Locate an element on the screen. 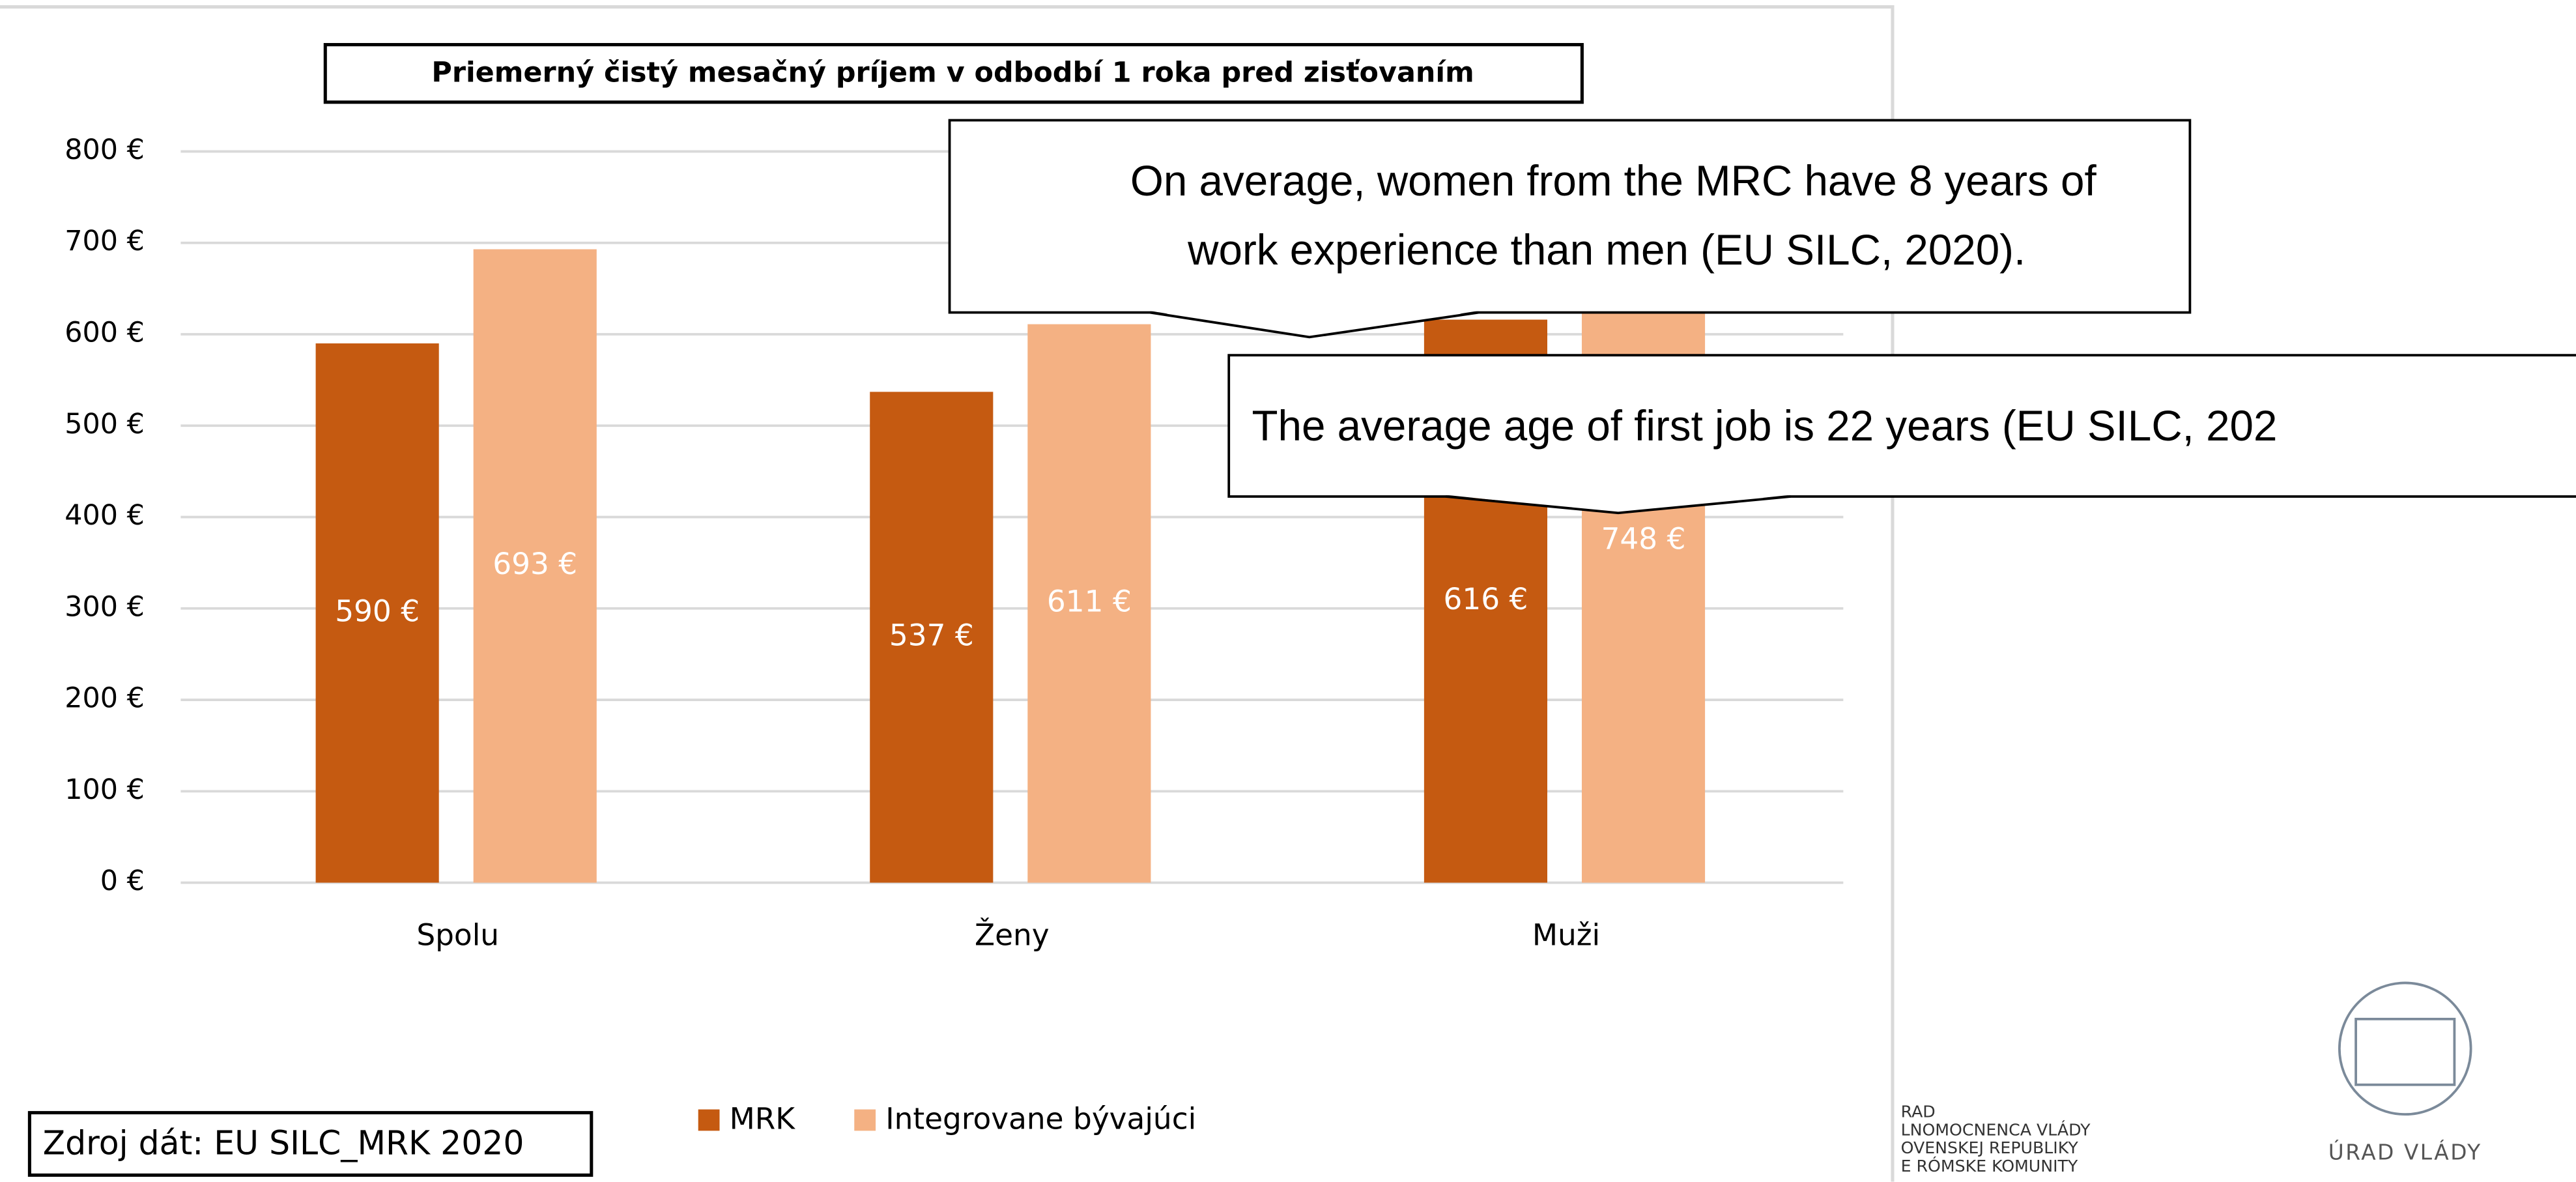 This screenshot has width=2576, height=1182. legend-label: Integrovane bývajúci is located at coordinates (1040, 1119).